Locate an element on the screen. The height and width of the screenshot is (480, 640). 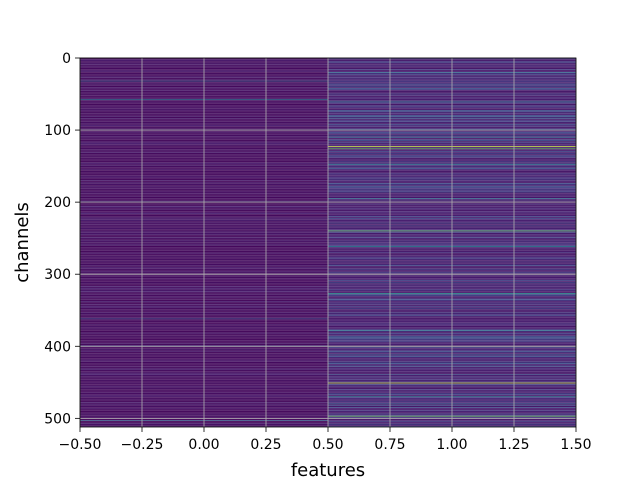
x-axis: −0.50 −0.25 0.00 0.25 0.50 0.75 1.00 1.25 1.50 is located at coordinates (325, 440).